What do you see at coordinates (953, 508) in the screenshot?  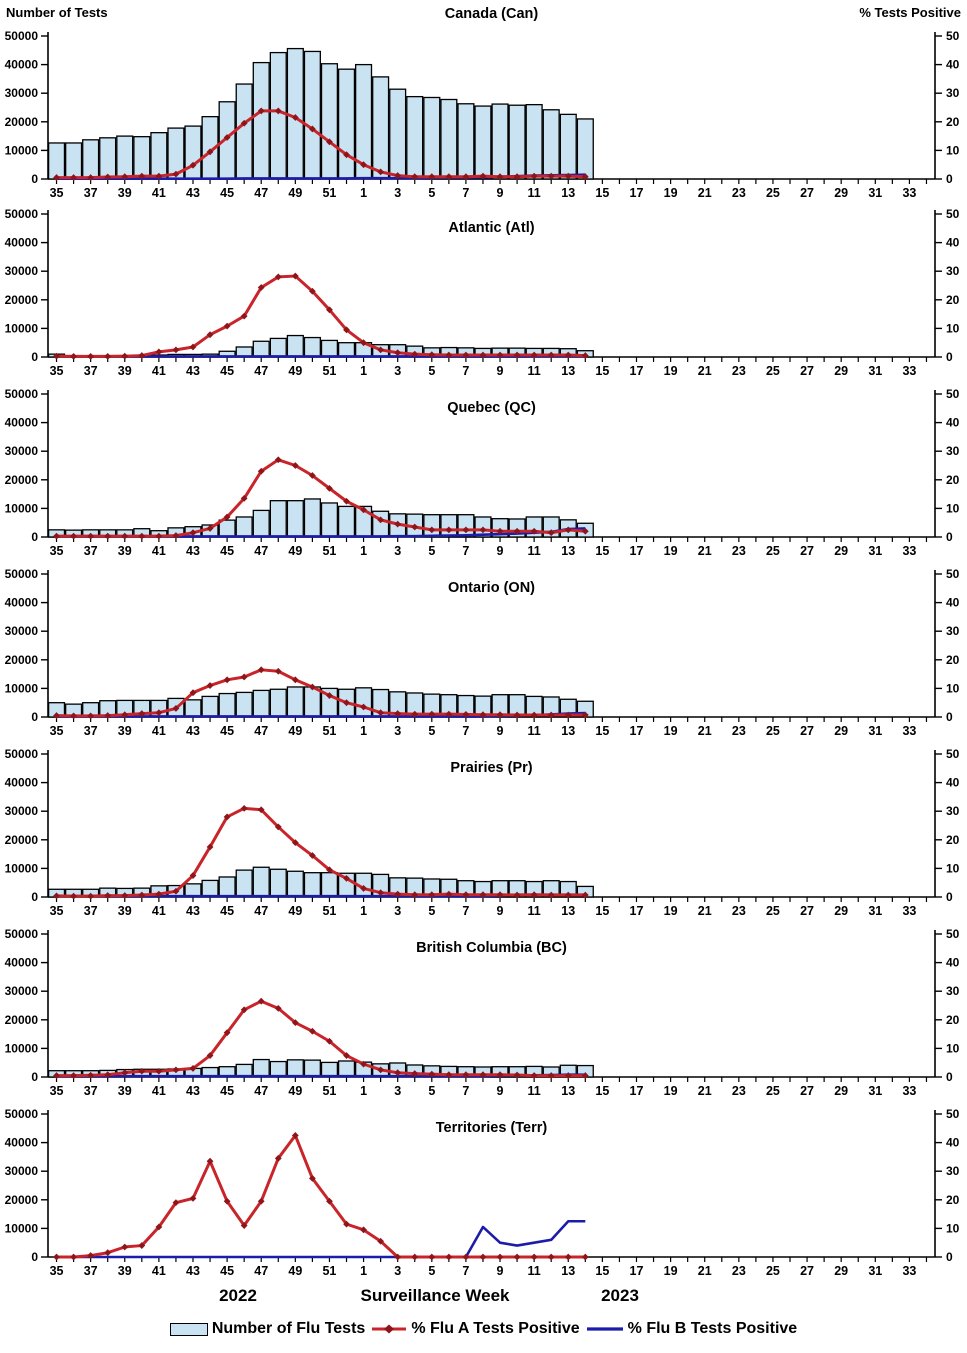 I see `right-tick-label: 10` at bounding box center [953, 508].